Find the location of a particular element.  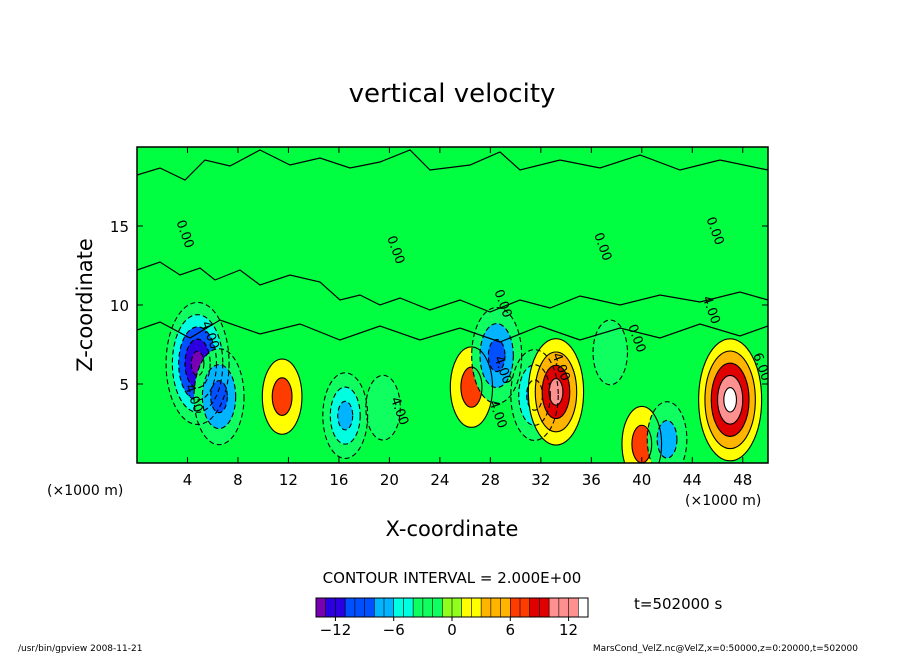

x-tick-label: 16 is located at coordinates (338, 480).